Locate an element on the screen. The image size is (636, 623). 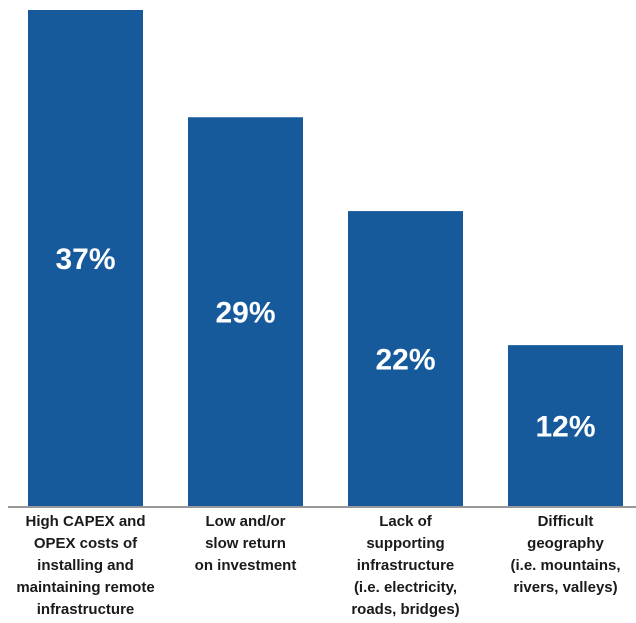
category-label-line: supporting is located at coordinates (405, 543).